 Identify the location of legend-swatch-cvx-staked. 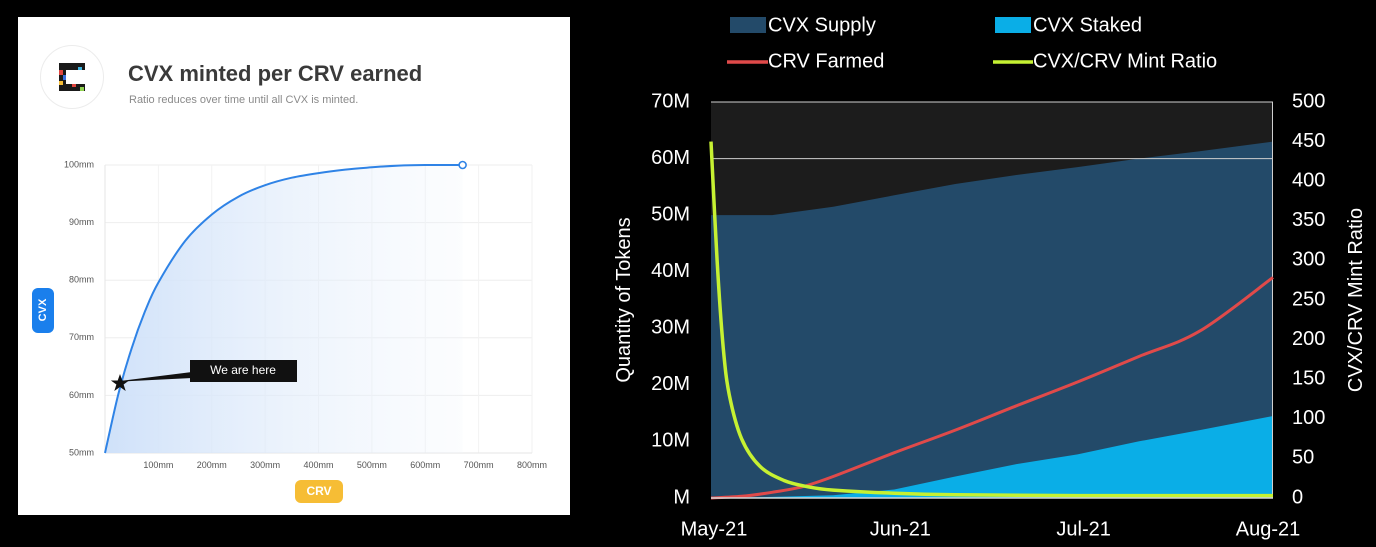
(1013, 25).